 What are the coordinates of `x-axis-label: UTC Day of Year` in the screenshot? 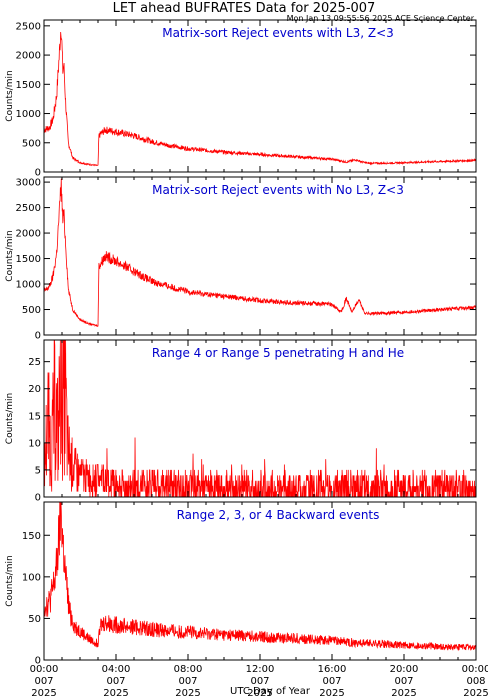 It's located at (270, 691).